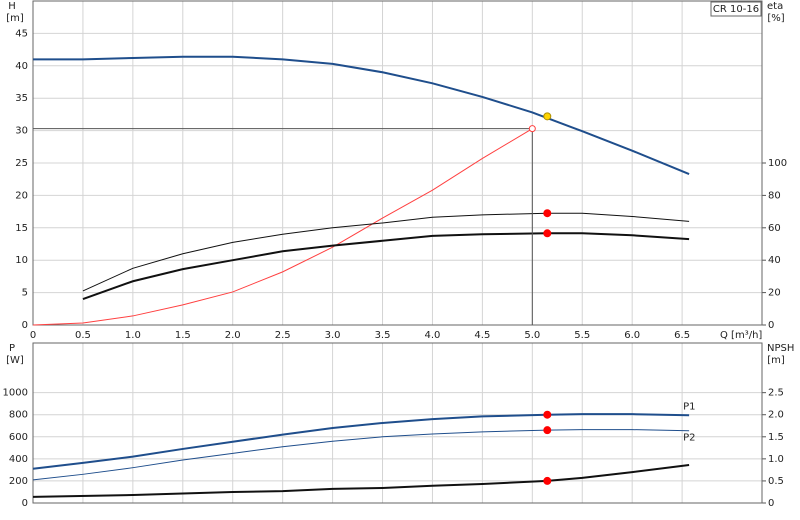  Describe the element at coordinates (776, 415) in the screenshot. I see `y2-tick-label: 2.0` at that location.